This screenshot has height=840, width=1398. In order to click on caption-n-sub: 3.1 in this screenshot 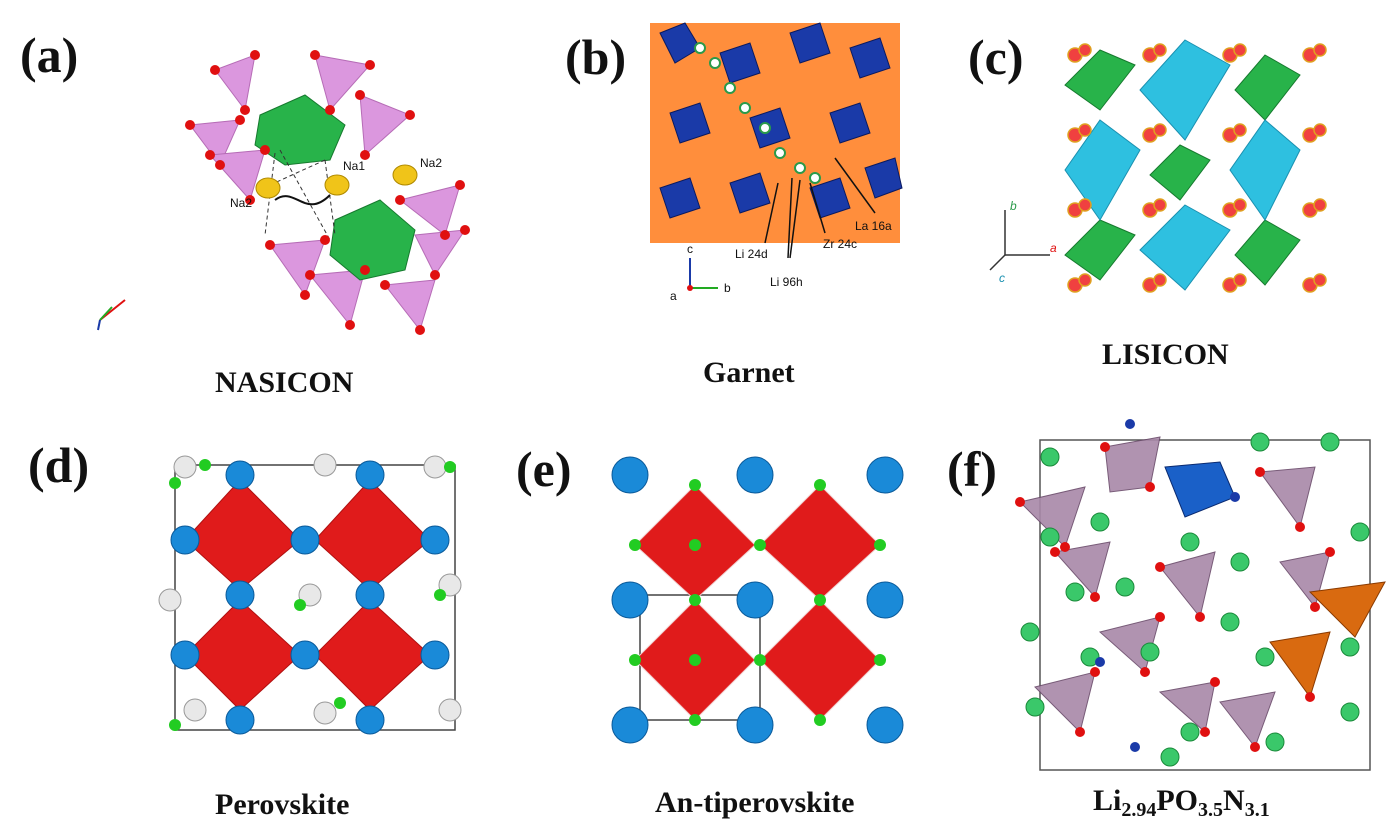, I will do `click(1257, 810)`.